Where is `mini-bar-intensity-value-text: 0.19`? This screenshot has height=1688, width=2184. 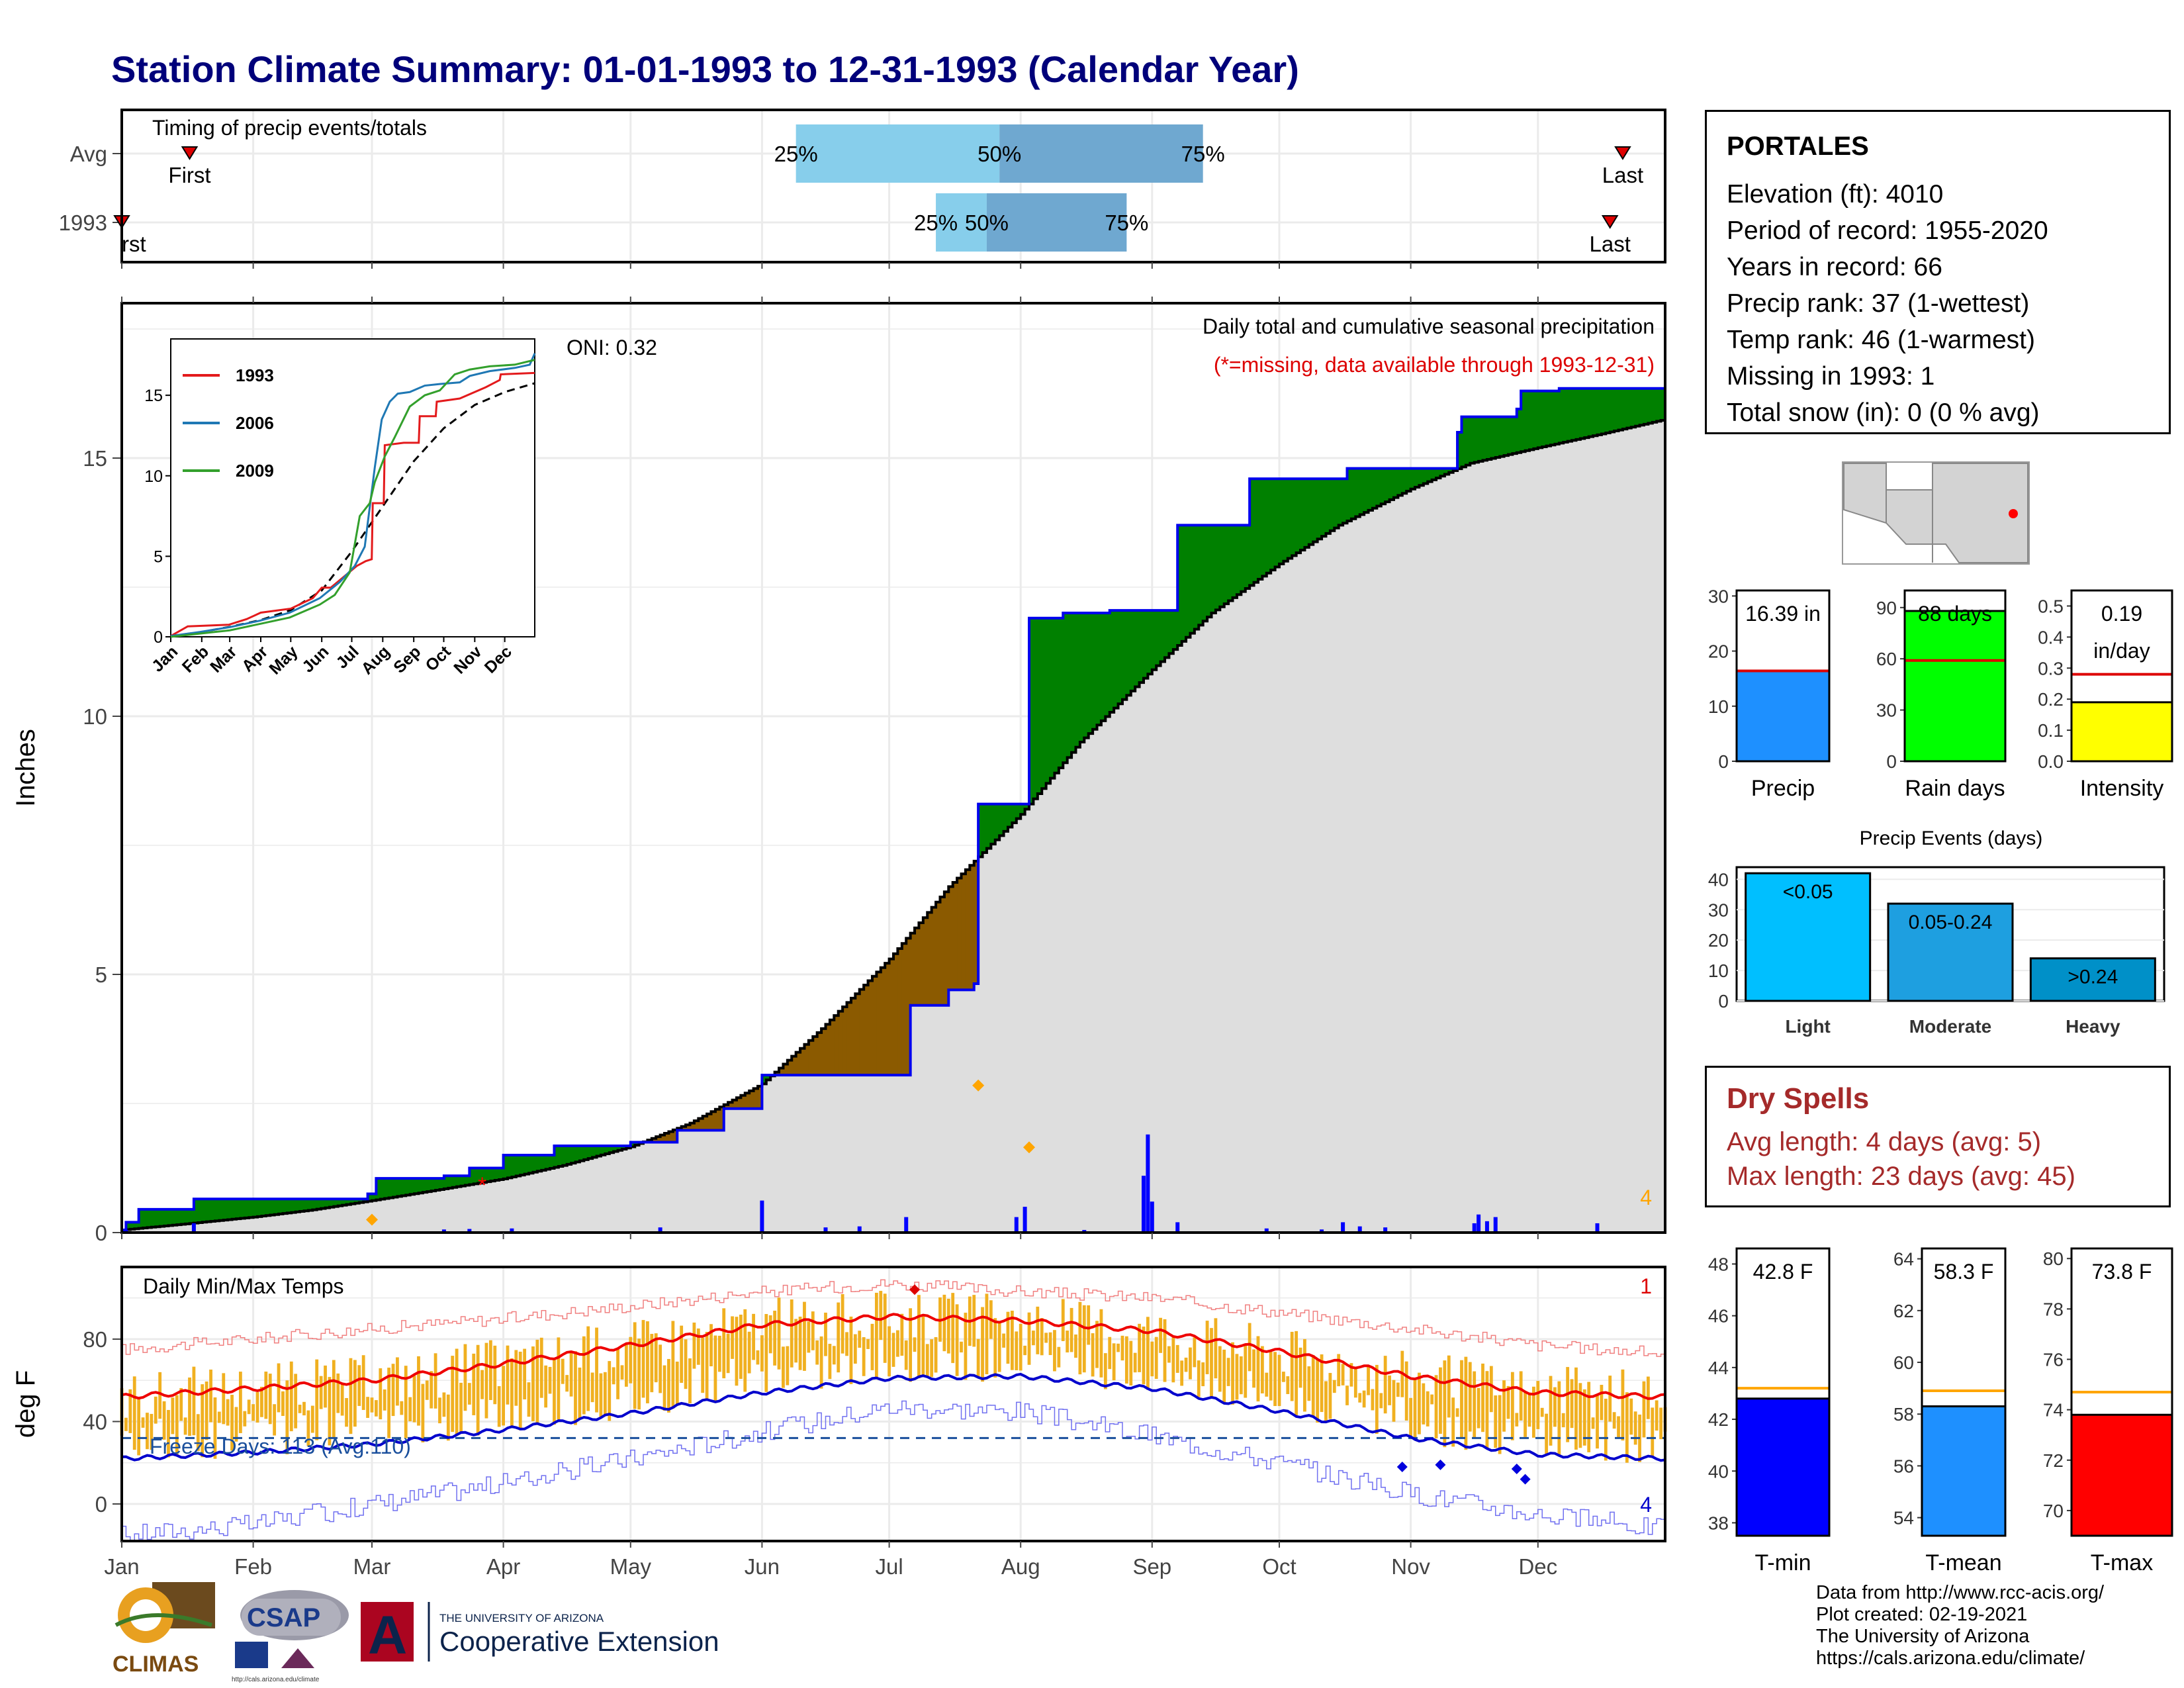
mini-bar-intensity-value-text: 0.19 is located at coordinates (2121, 614).